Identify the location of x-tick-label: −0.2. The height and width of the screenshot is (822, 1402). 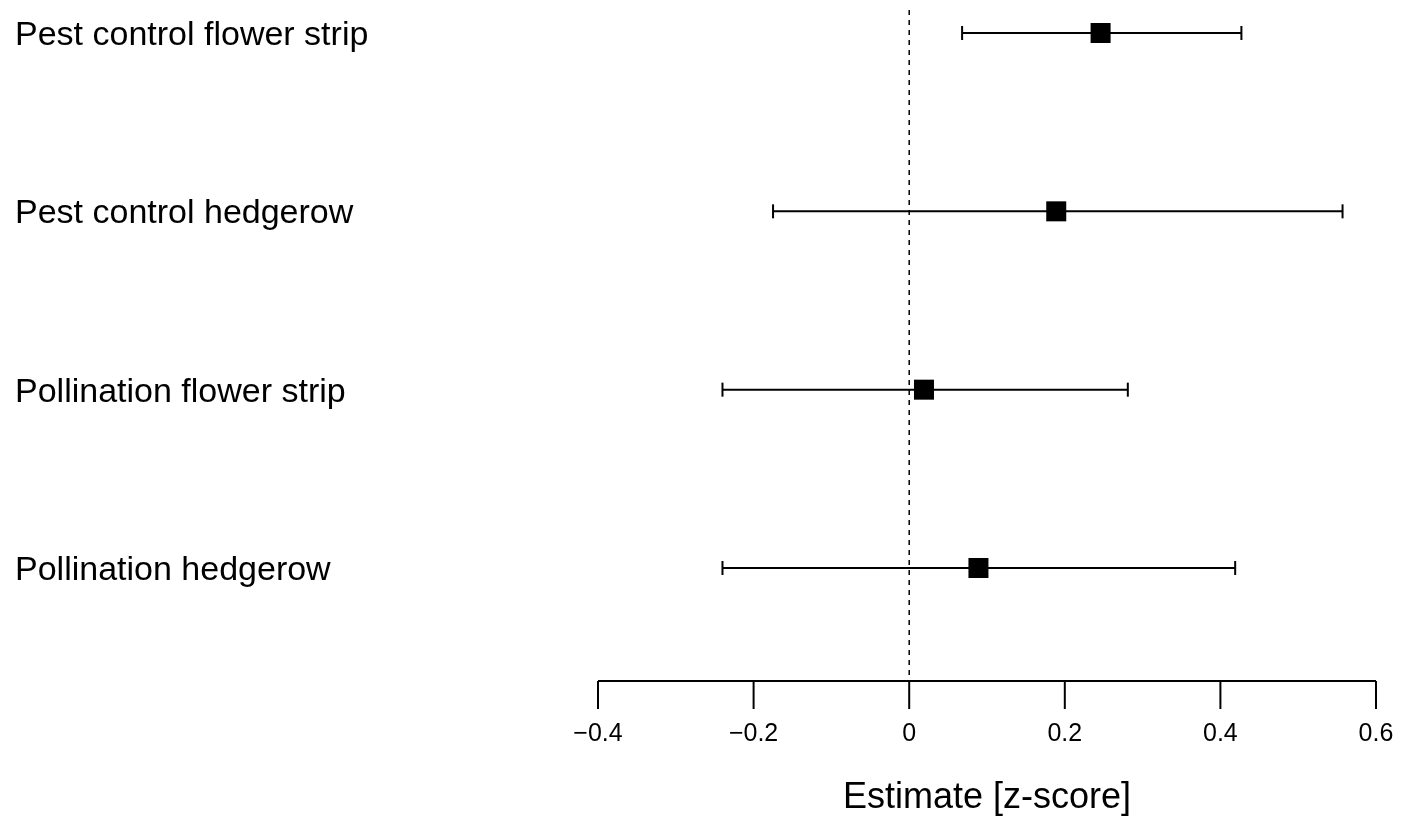
(753, 732).